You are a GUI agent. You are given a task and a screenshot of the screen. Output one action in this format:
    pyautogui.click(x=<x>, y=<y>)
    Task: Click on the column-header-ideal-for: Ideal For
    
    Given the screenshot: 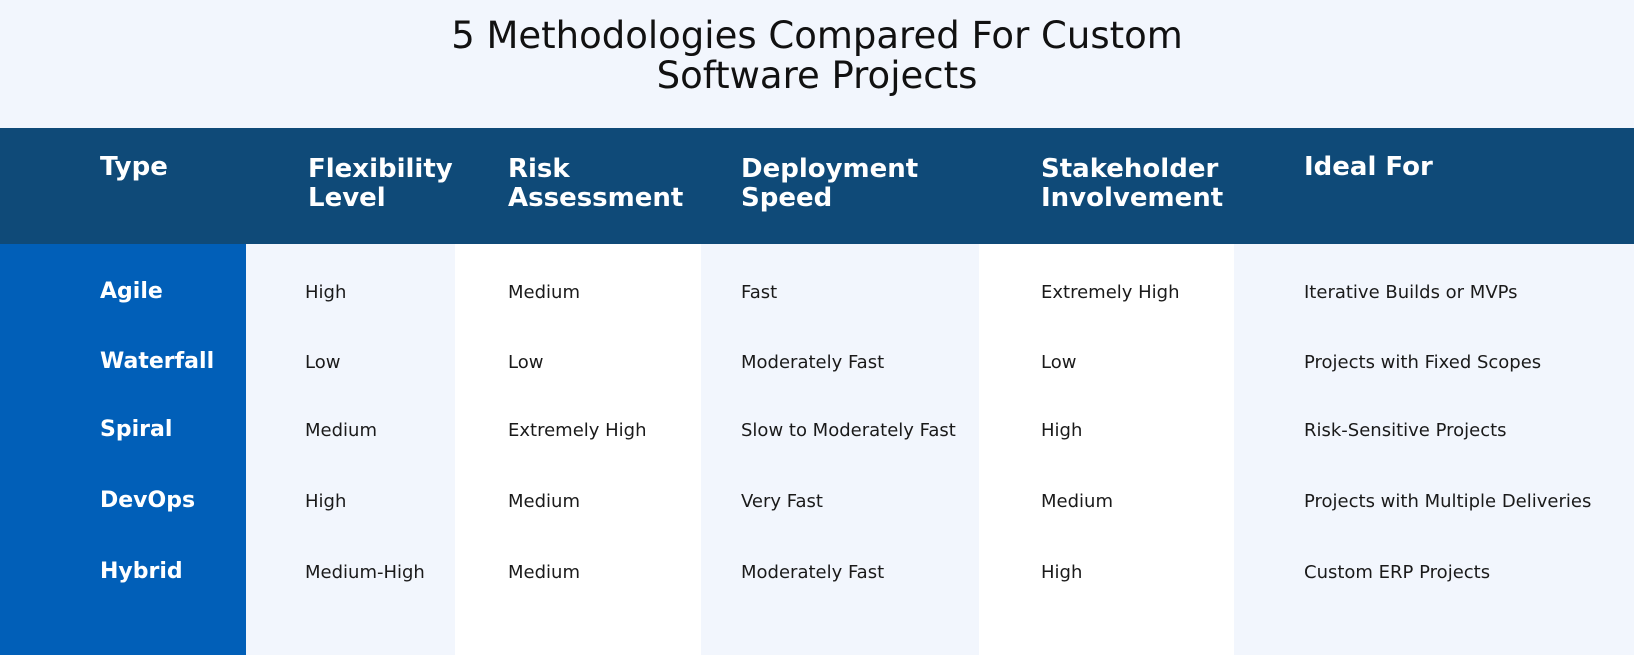 What is the action you would take?
    pyautogui.click(x=1368, y=167)
    